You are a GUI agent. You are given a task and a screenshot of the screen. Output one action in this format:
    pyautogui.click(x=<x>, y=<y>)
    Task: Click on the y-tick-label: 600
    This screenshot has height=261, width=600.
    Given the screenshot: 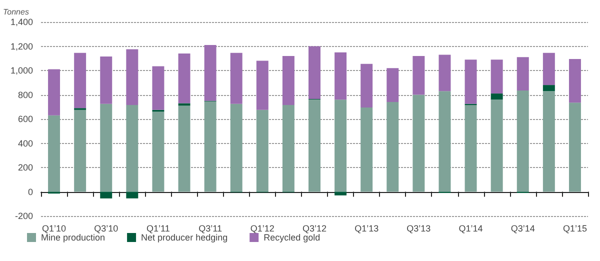 What is the action you would take?
    pyautogui.click(x=25, y=119)
    